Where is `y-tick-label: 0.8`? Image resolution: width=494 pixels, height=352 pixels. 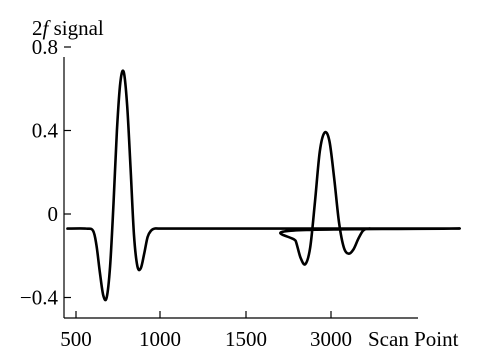
y-tick-label: 0.8 is located at coordinates (45, 47).